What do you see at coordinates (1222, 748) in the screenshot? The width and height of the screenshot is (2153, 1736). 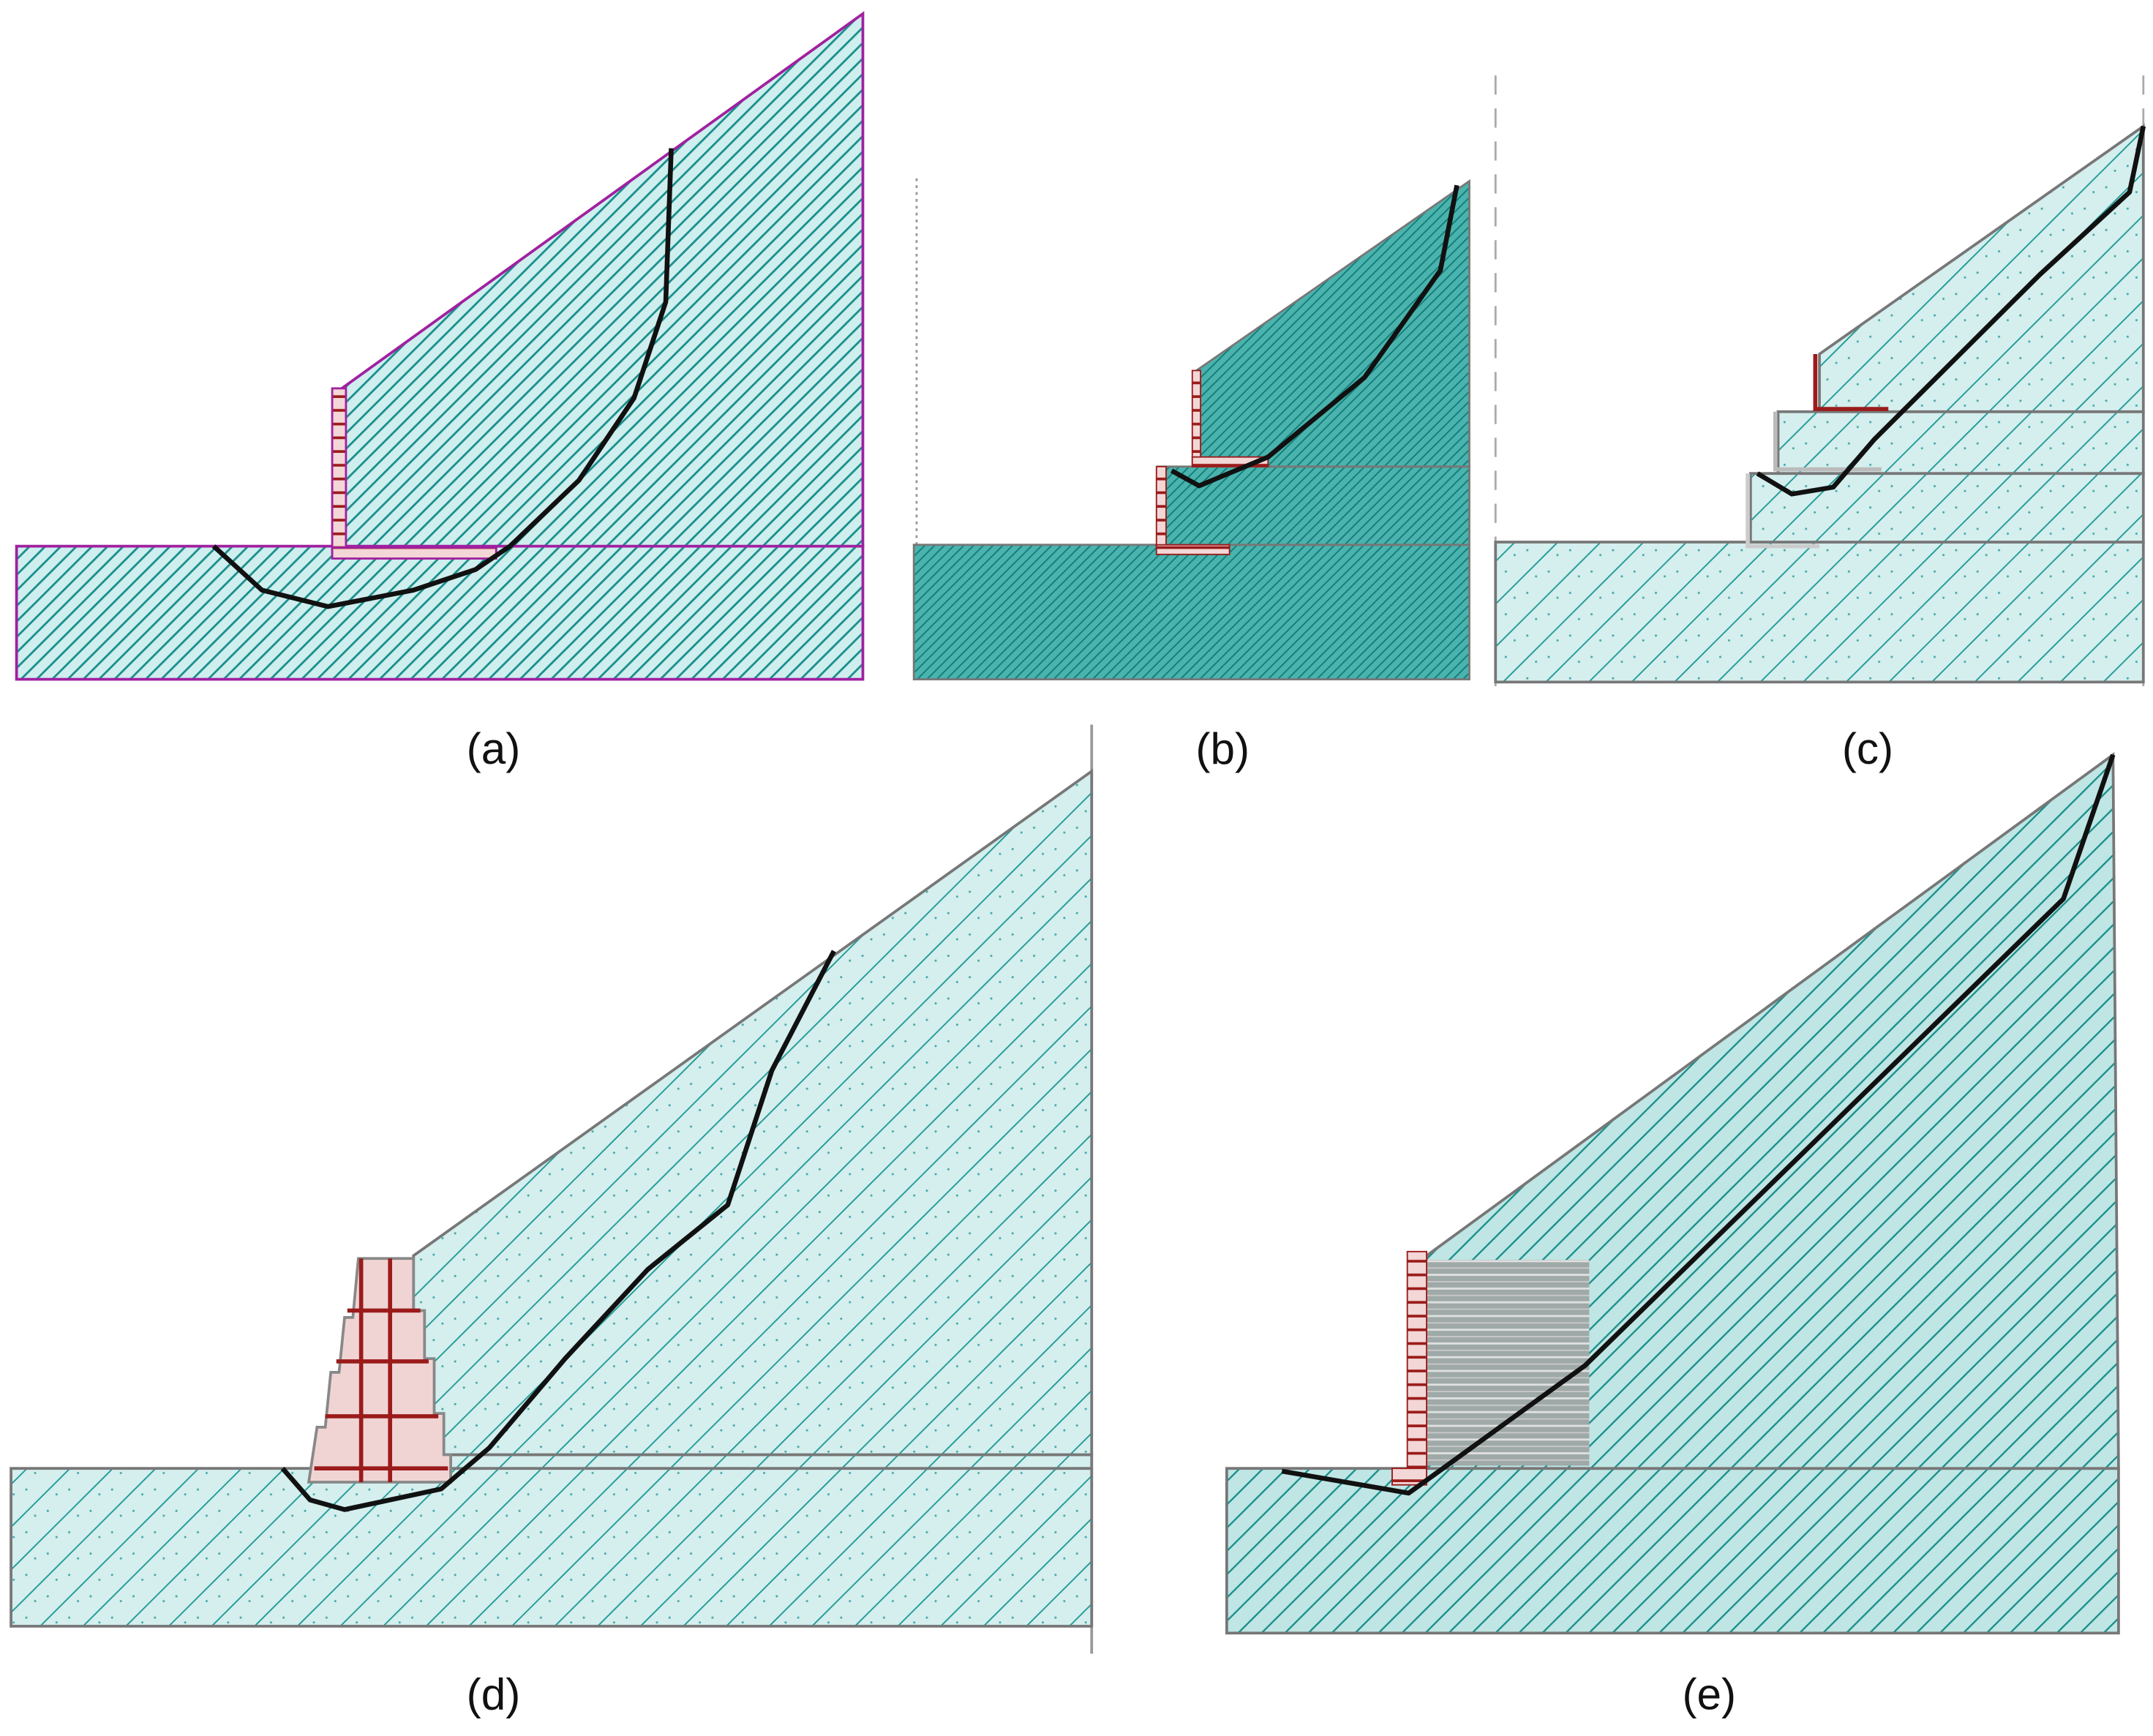 I see `panel-label: (b)` at bounding box center [1222, 748].